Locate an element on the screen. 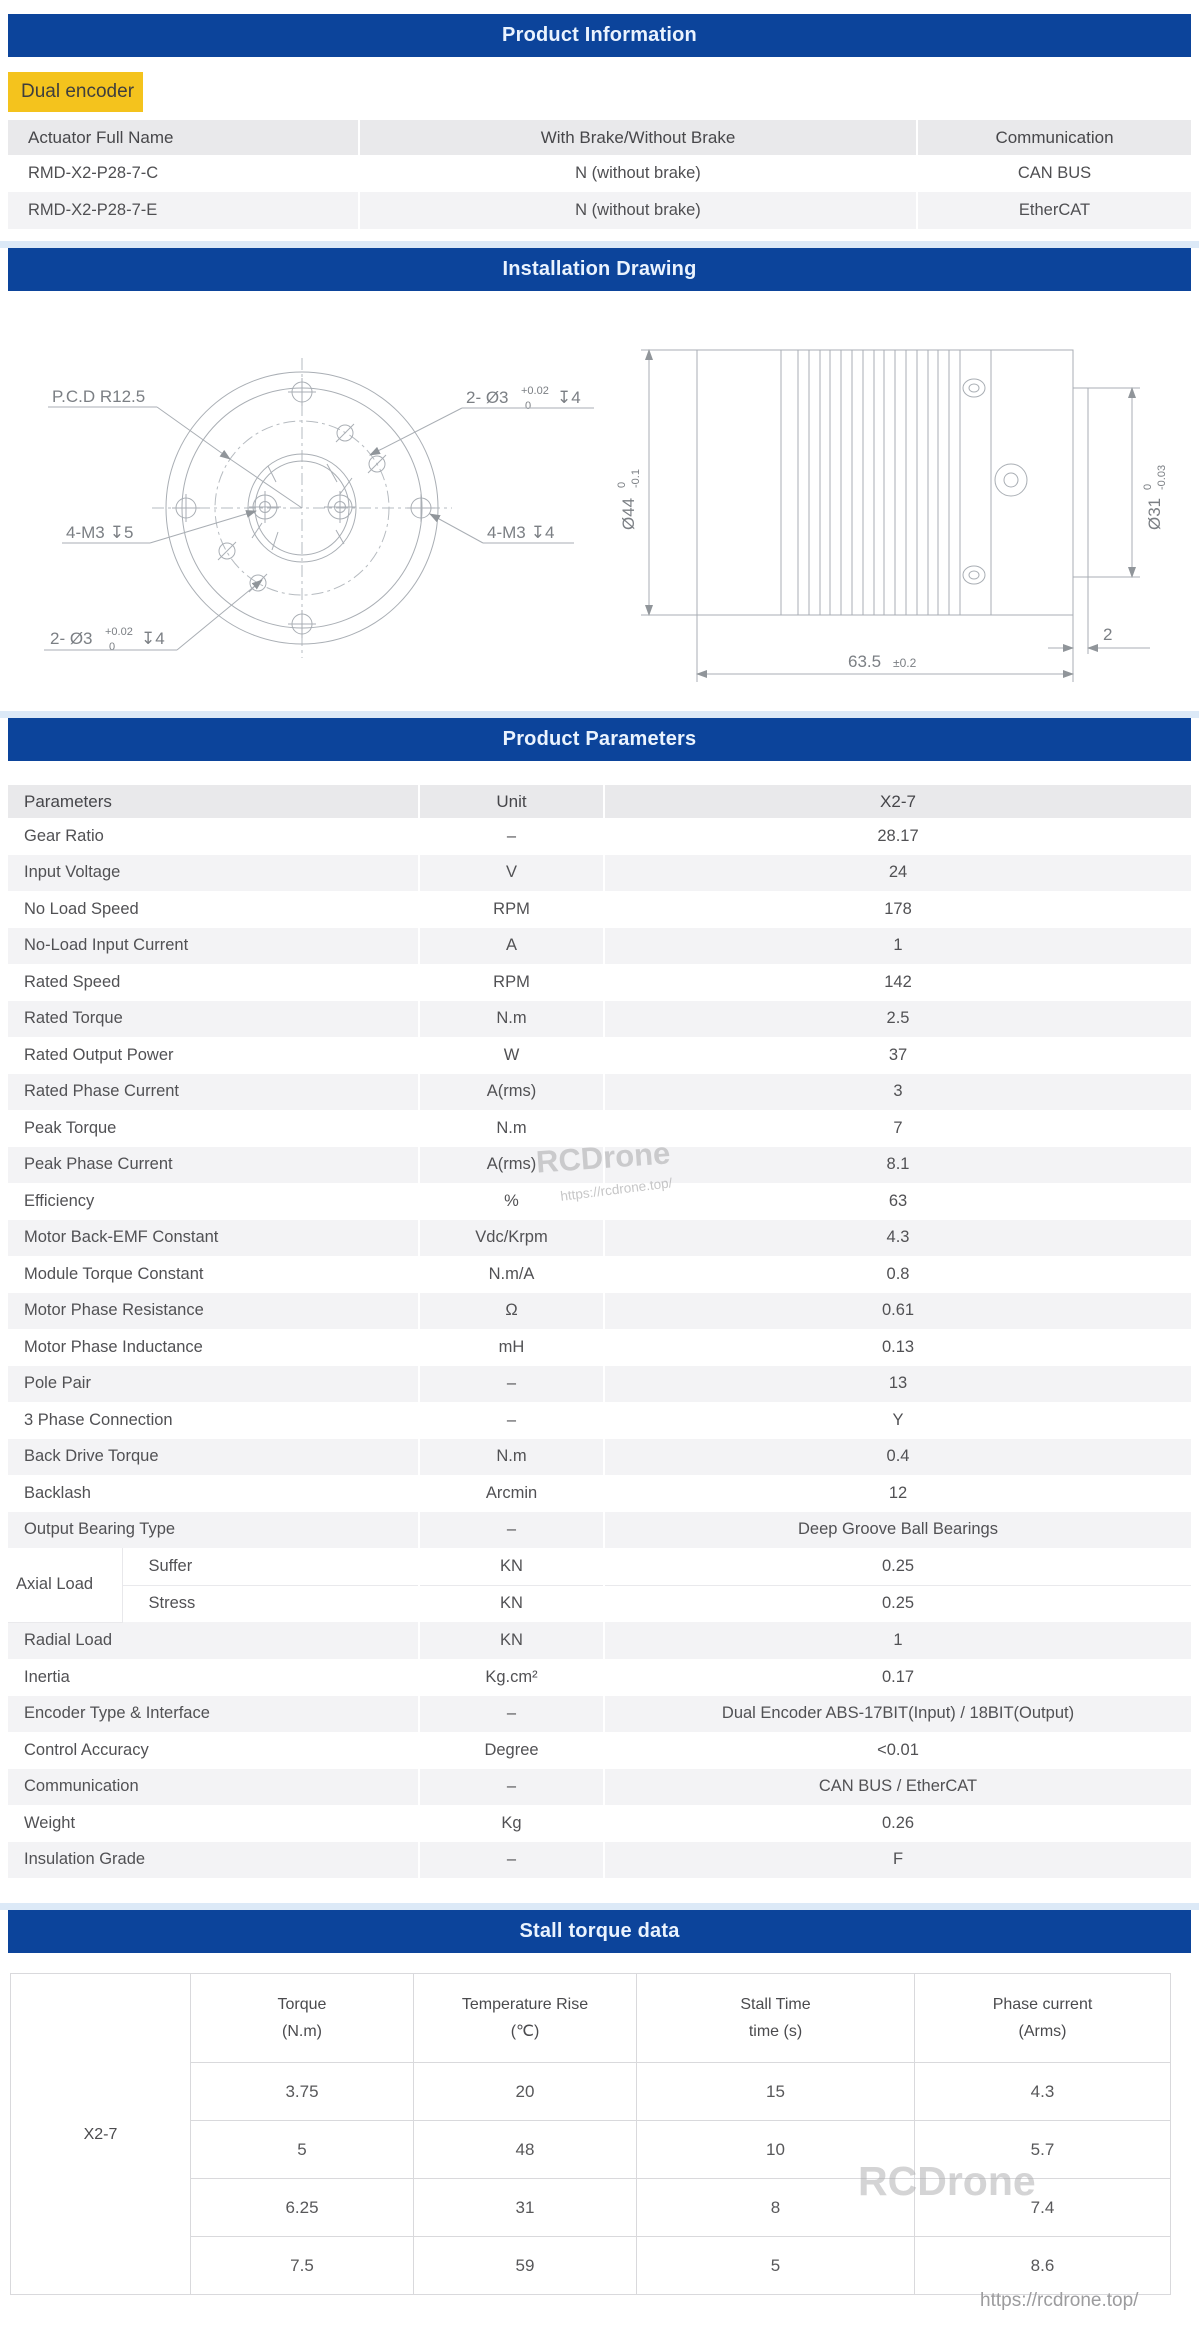 The height and width of the screenshot is (2350, 1199). param-row-axial-stress: Stress KN 0.25 is located at coordinates (599, 1603).